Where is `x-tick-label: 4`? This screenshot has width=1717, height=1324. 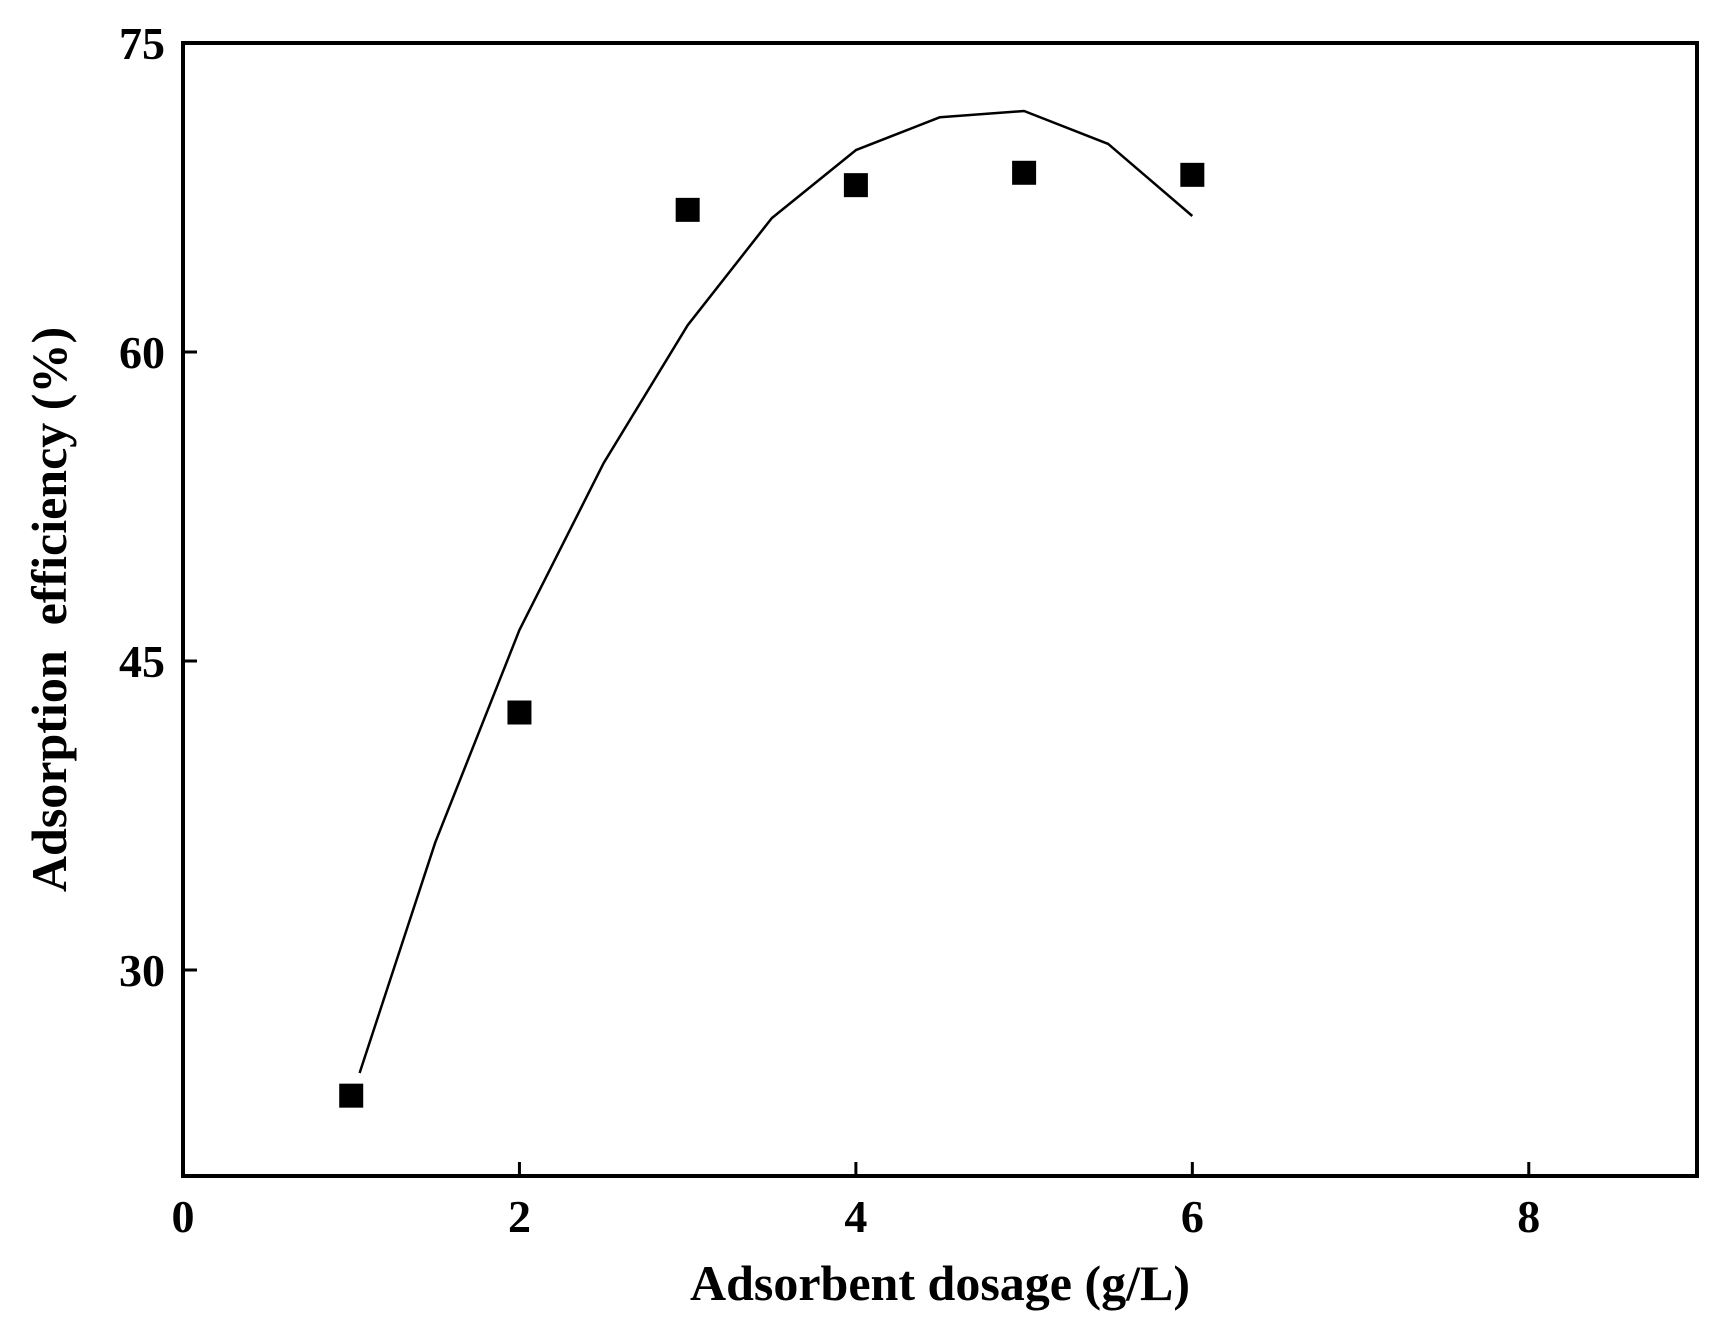 x-tick-label: 4 is located at coordinates (855, 1216).